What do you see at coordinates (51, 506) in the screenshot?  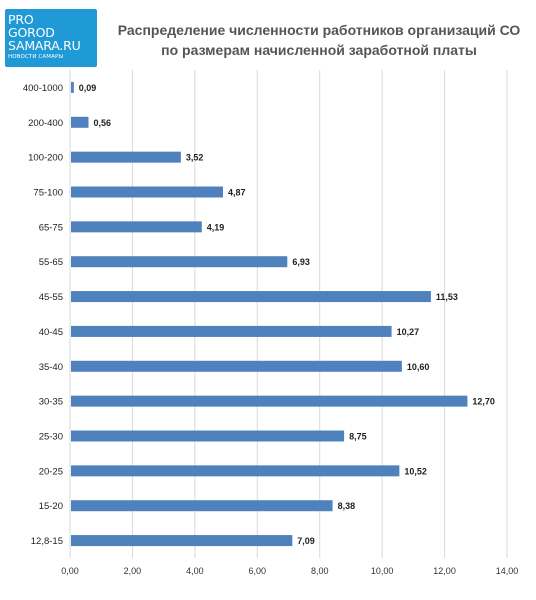 I see `category-label: 15-20` at bounding box center [51, 506].